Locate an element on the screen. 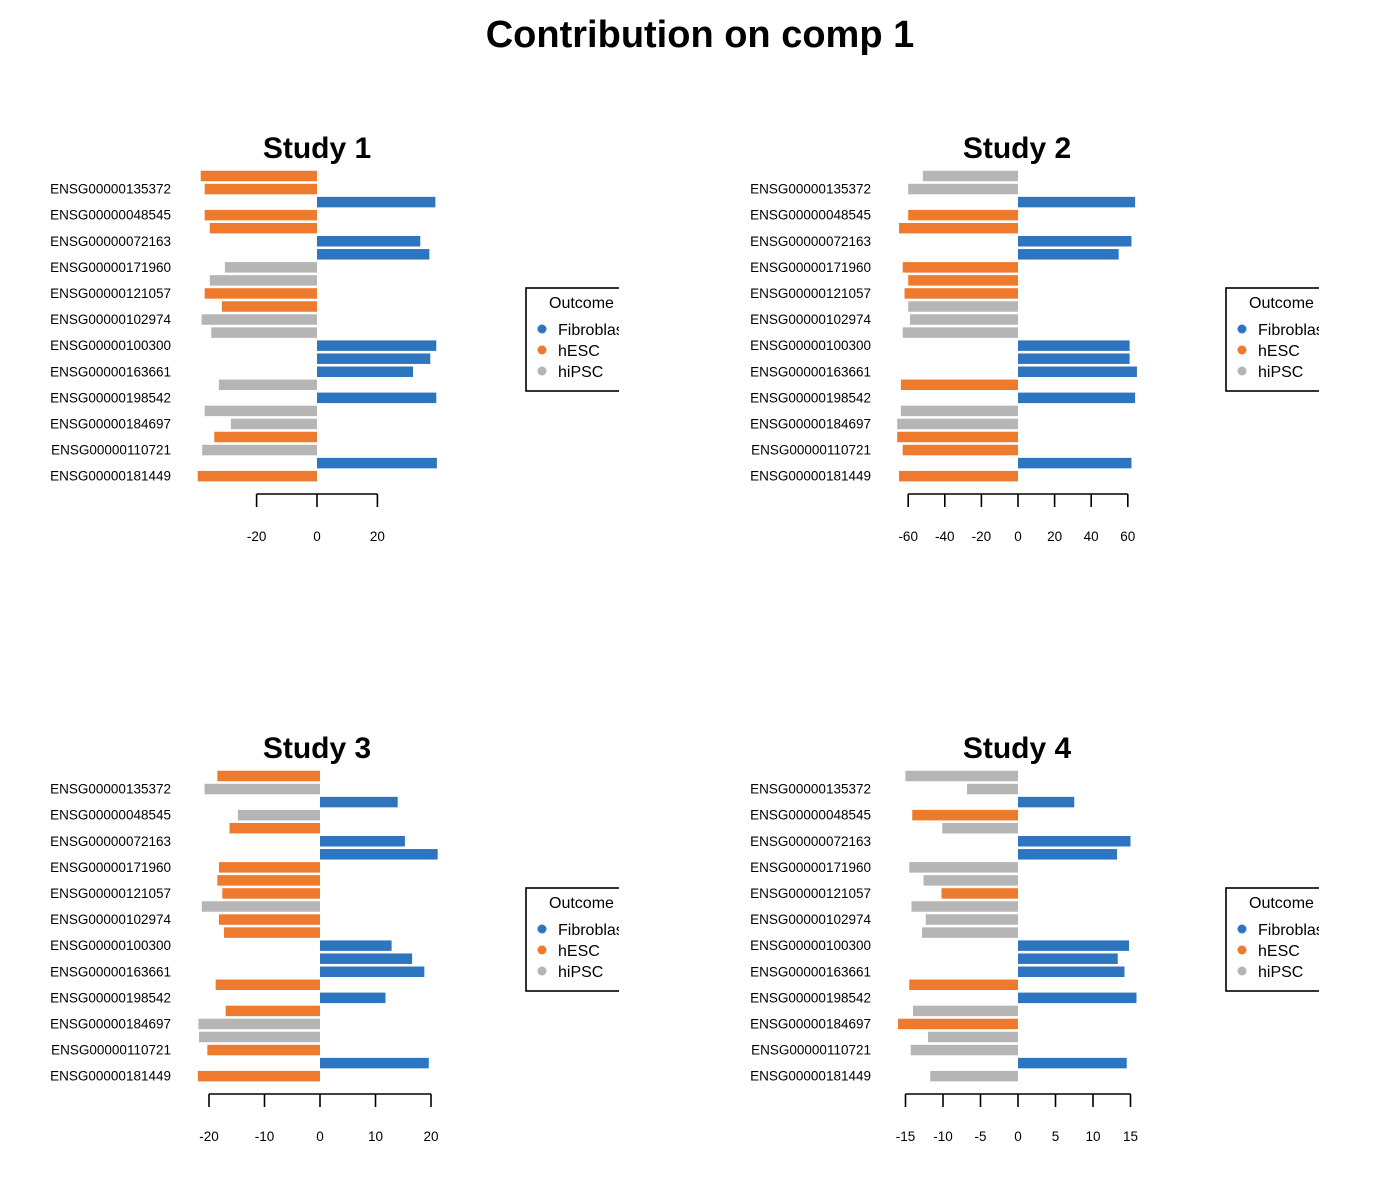 This screenshot has width=1400, height=1200. legend-label: hiPSC is located at coordinates (580, 372).